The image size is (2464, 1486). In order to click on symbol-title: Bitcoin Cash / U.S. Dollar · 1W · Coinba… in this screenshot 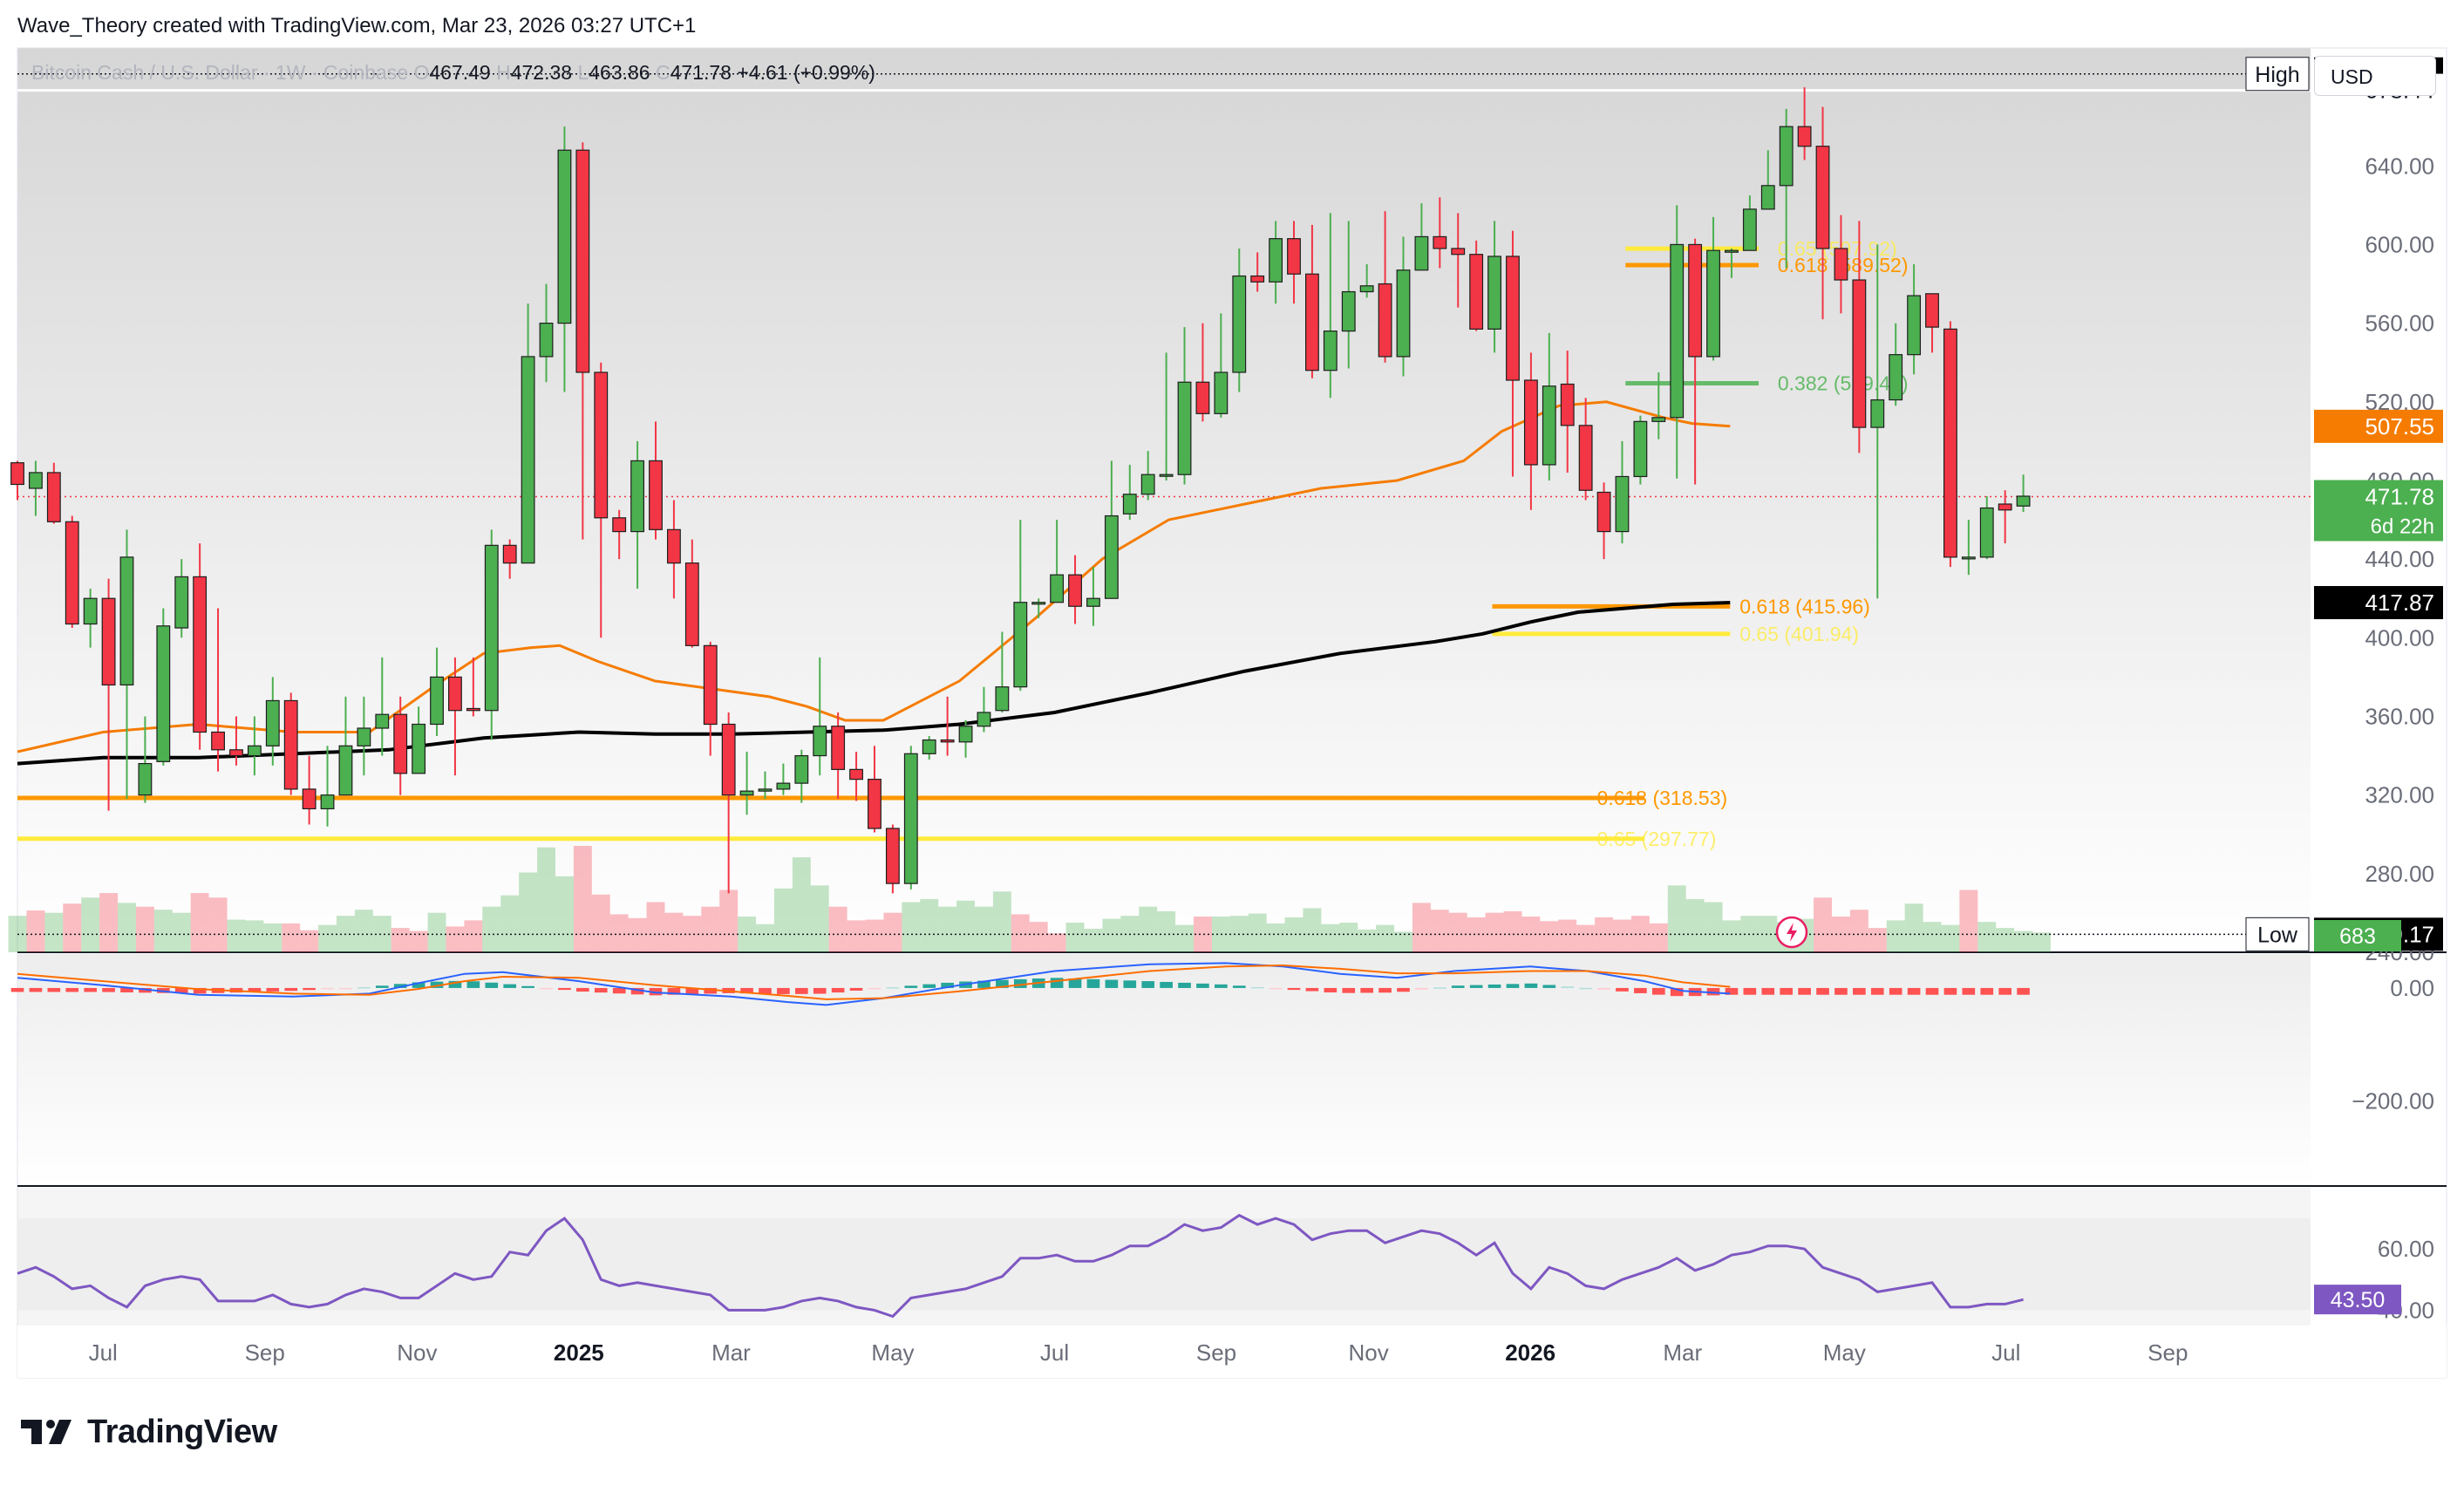, I will do `click(220, 72)`.